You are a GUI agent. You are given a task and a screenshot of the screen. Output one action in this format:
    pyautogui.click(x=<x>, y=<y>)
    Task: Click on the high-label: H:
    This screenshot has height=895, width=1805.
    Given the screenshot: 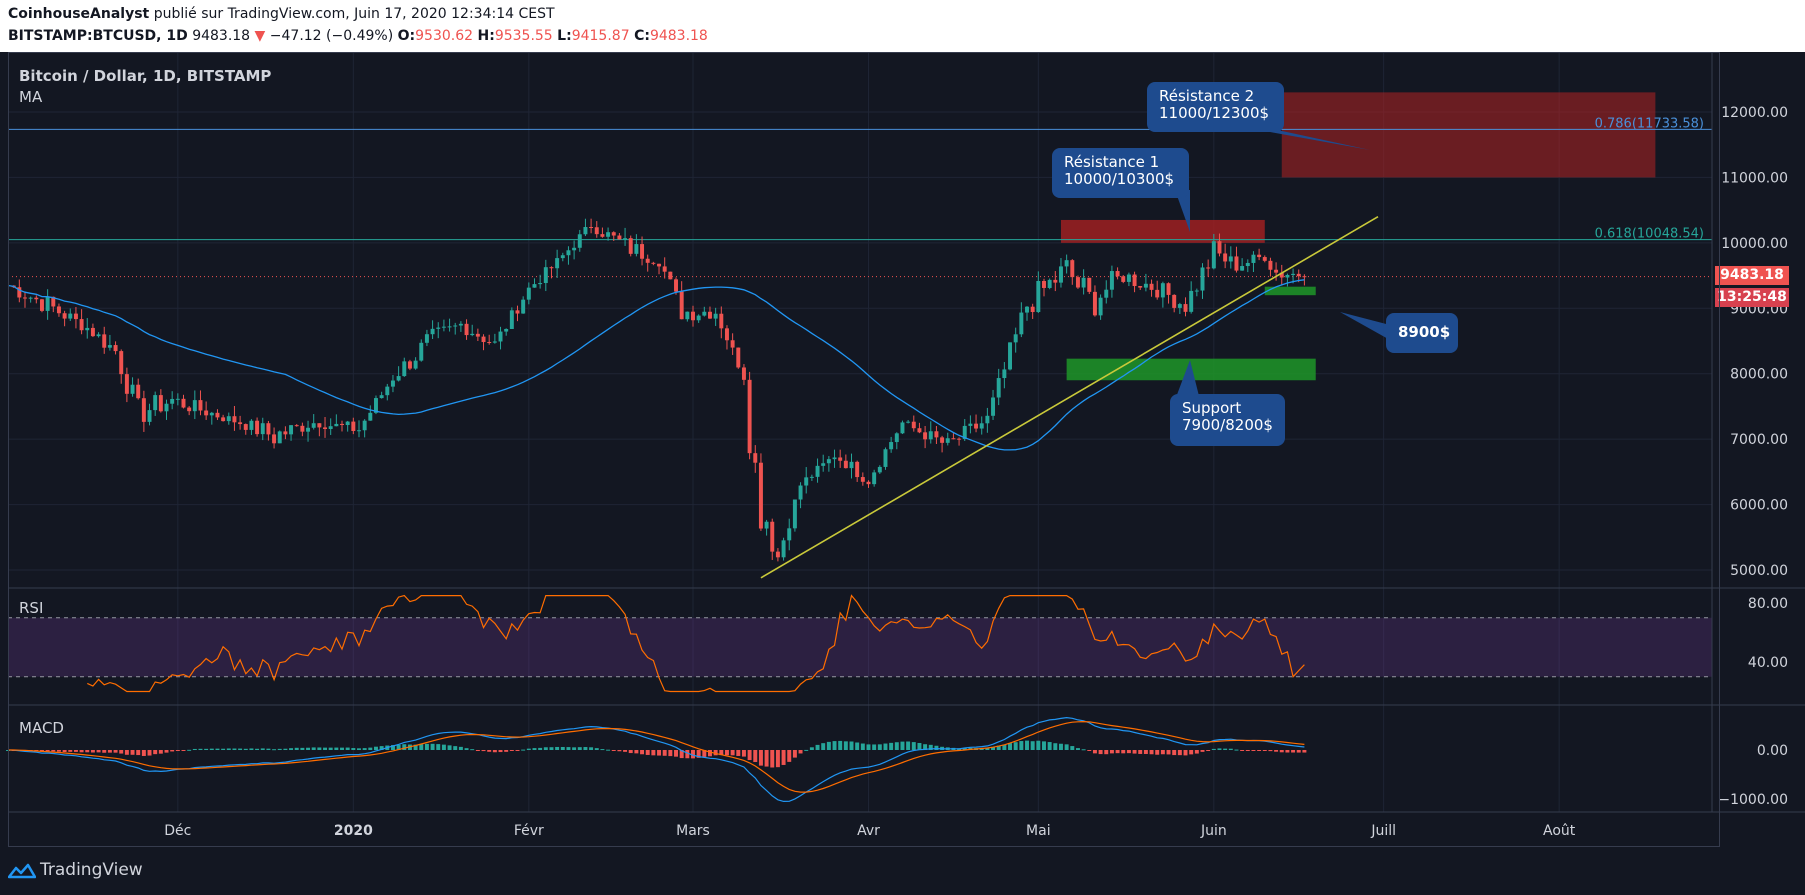 What is the action you would take?
    pyautogui.click(x=486, y=36)
    